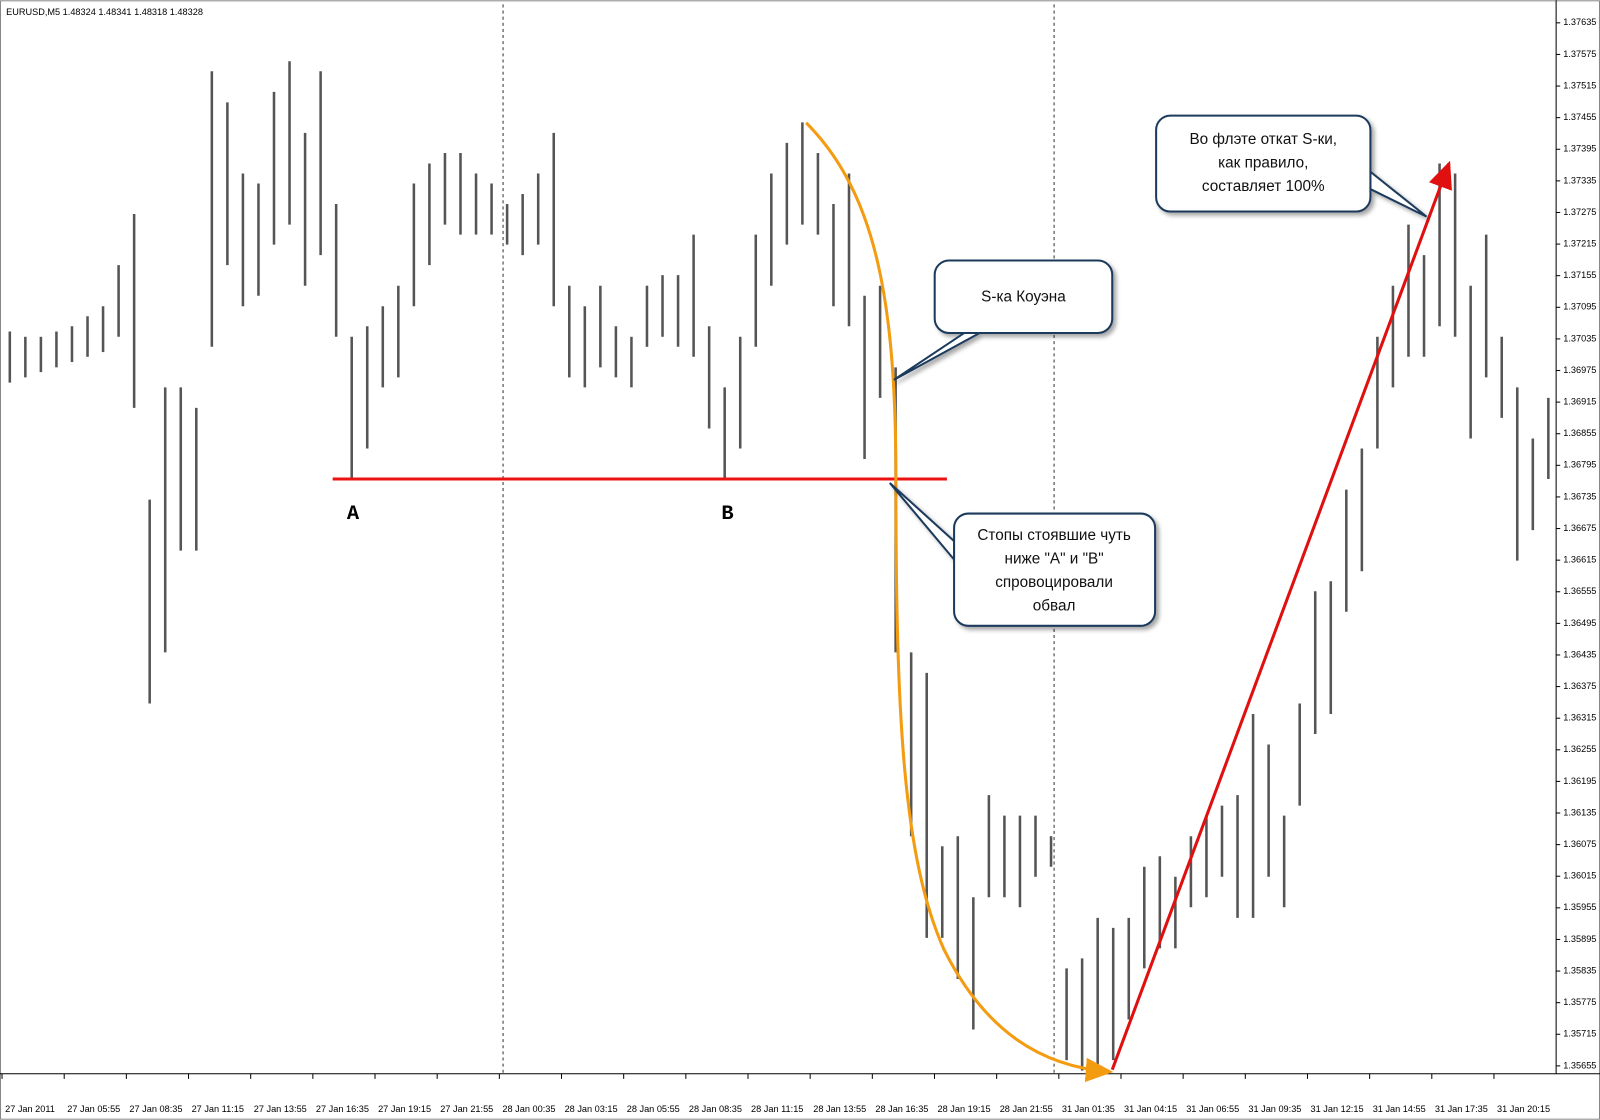 This screenshot has height=1120, width=1600. What do you see at coordinates (727, 514) in the screenshot?
I see `point-label: B` at bounding box center [727, 514].